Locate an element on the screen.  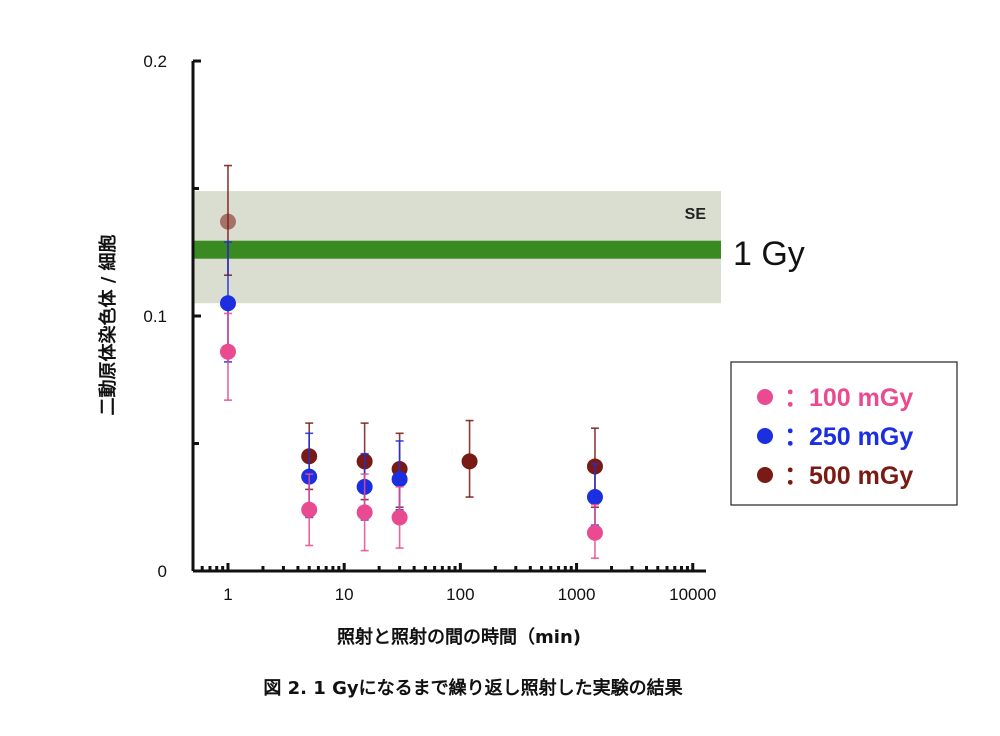
legend-marker-100mgy is located at coordinates (765, 397).